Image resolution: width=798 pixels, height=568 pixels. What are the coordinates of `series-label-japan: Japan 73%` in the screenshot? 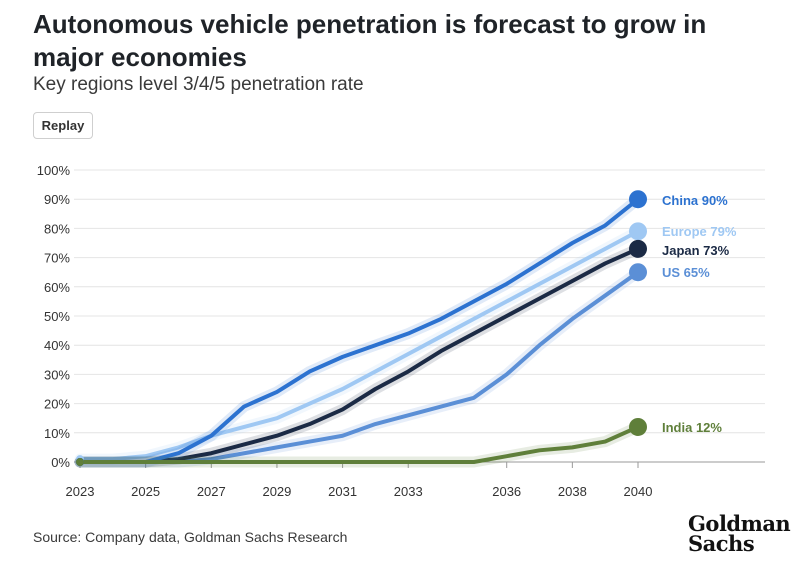 It's located at (696, 250).